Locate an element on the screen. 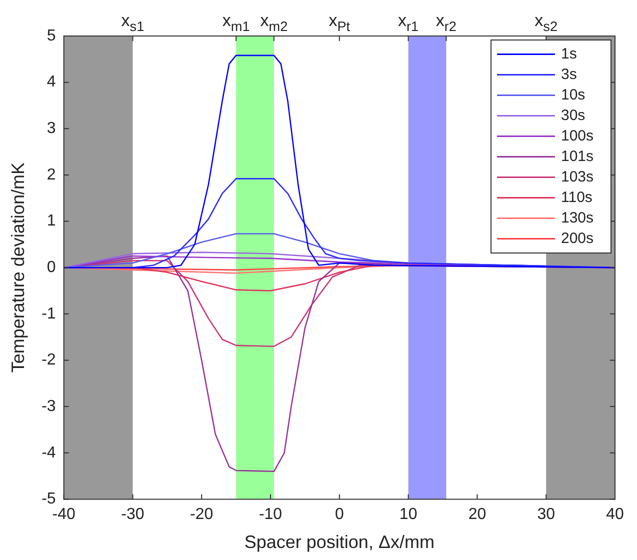  legend-label: 3s is located at coordinates (569, 74).